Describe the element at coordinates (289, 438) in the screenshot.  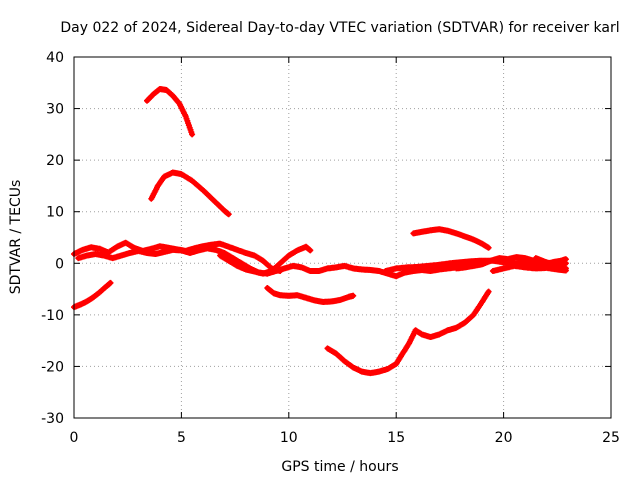
I see `x-tick-label: 10` at that location.